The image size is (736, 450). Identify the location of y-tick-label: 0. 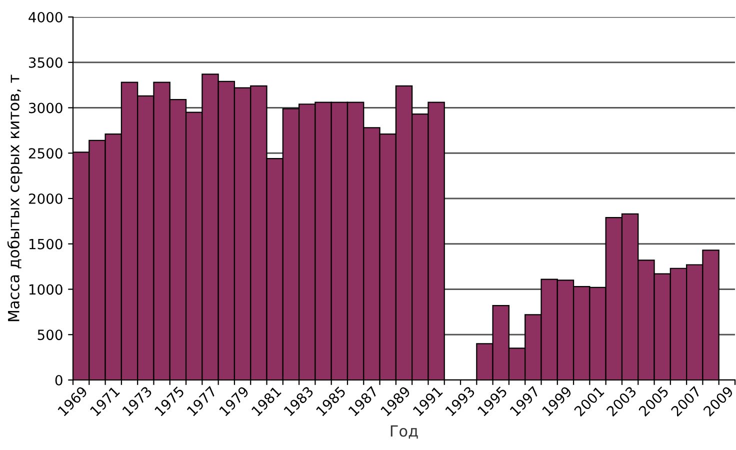
(58, 380).